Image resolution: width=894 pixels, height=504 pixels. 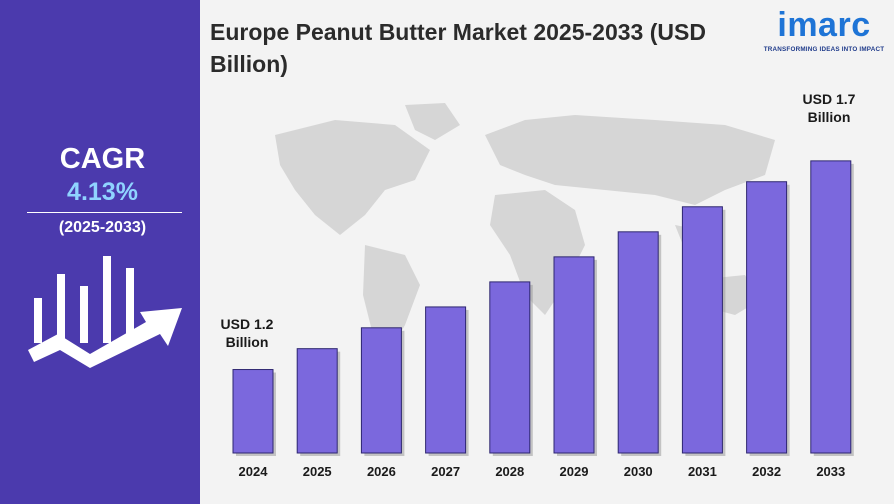 I want to click on logo-wordmark: imarc, so click(x=824, y=25).